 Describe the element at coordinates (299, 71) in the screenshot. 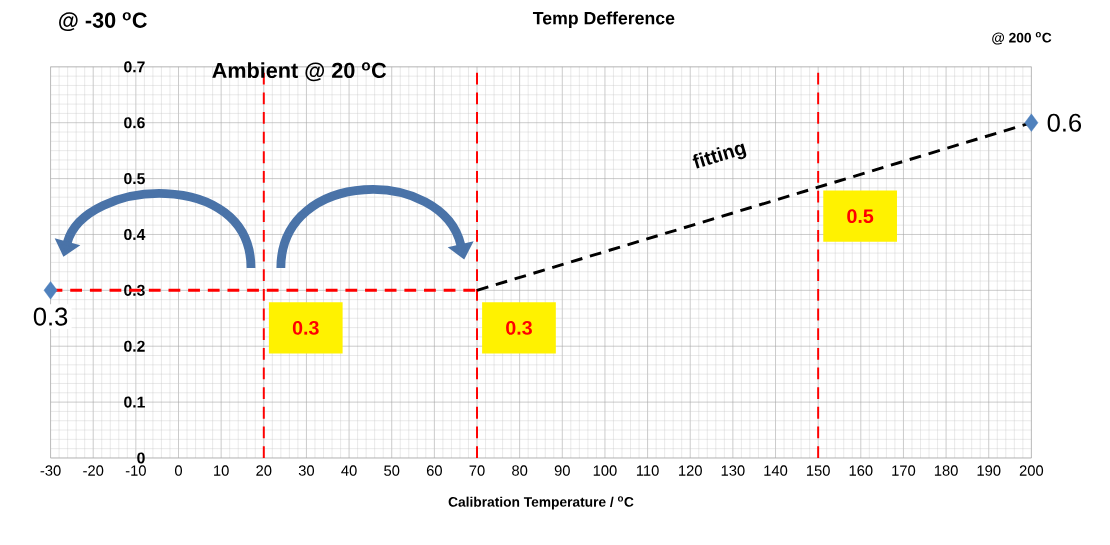

I see `annotation: Ambient @ 20 $^{o}$C` at that location.